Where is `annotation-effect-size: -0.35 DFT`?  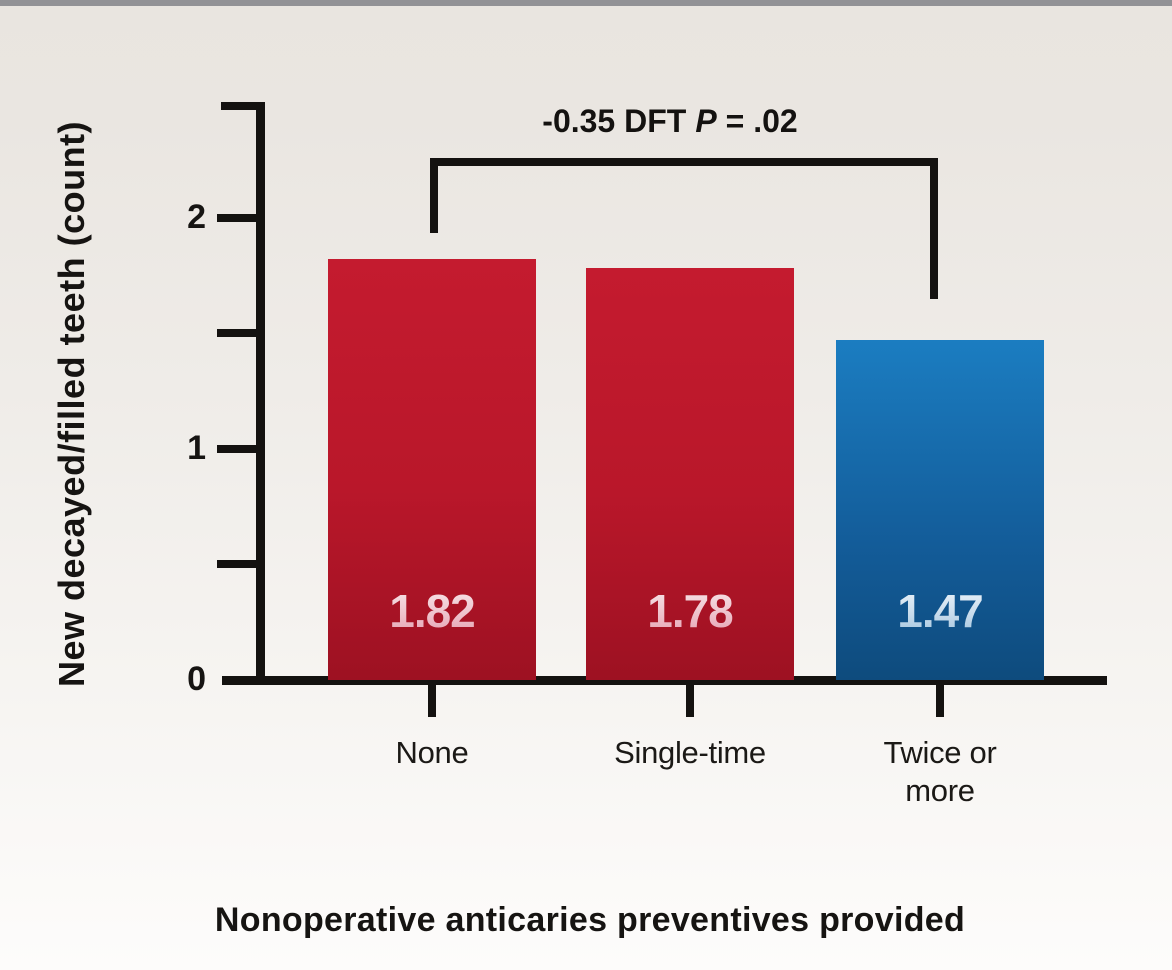
annotation-effect-size: -0.35 DFT is located at coordinates (614, 121).